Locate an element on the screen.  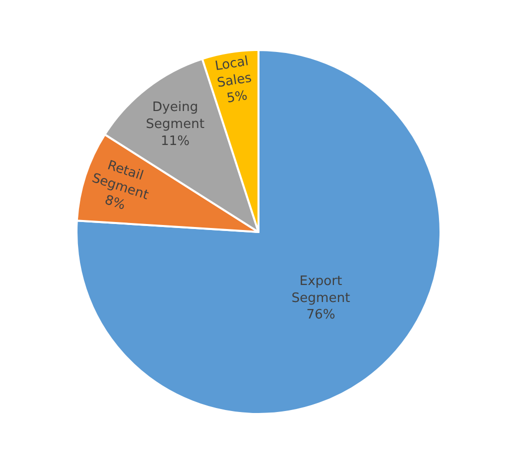
slice-label: Dyeing Segment is located at coordinates (175, 116).